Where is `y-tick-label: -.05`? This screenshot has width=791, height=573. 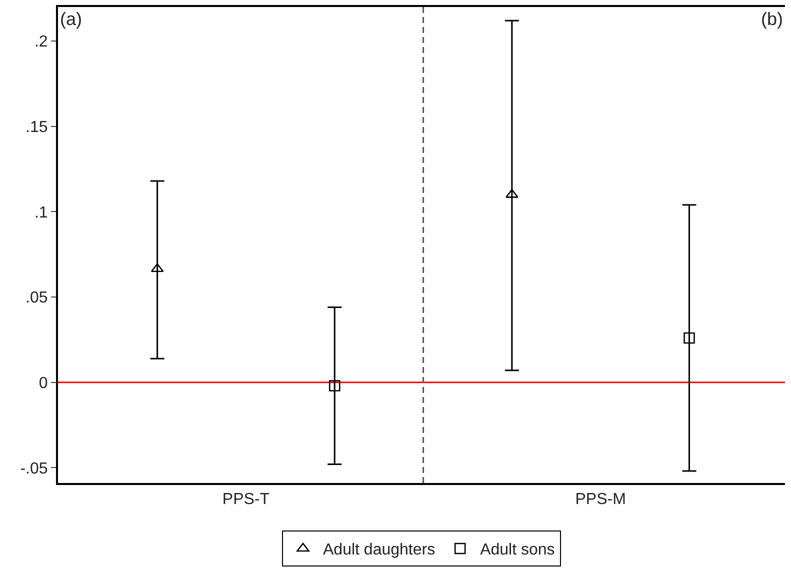 y-tick-label: -.05 is located at coordinates (34, 469).